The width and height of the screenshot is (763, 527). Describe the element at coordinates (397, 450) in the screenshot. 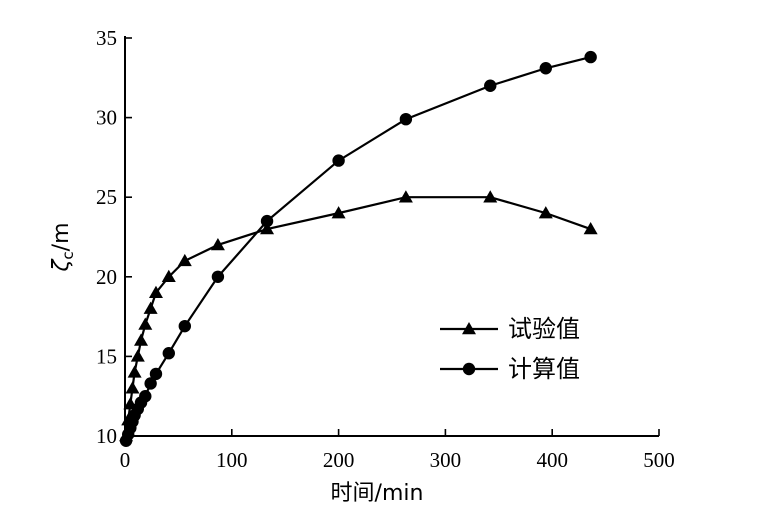

I see `x-ticks: 0 100 200 300 400 500` at that location.